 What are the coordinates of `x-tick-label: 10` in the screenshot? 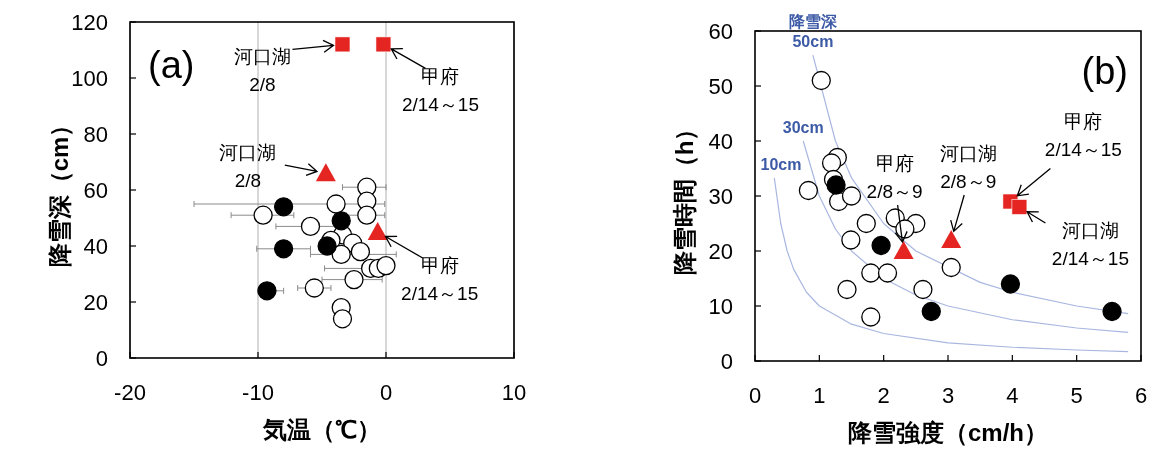 It's located at (514, 392).